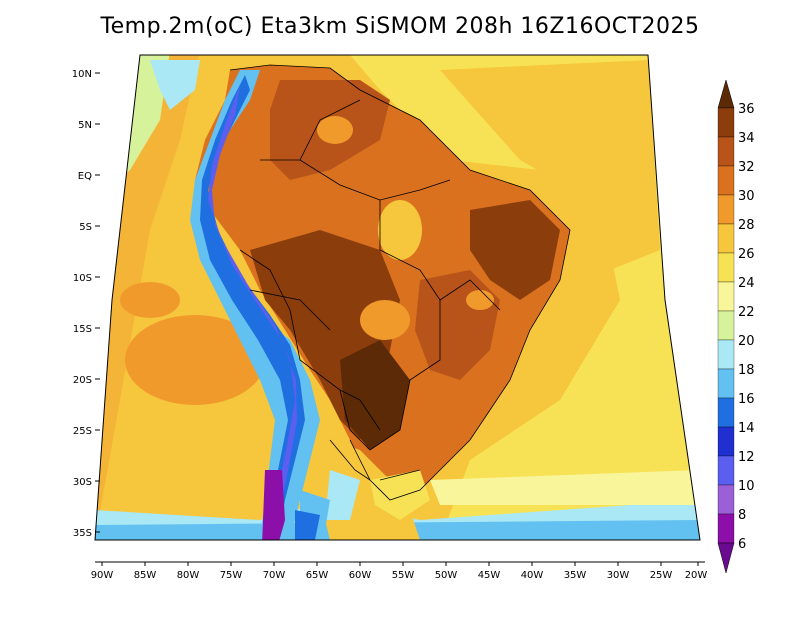 This screenshot has height=618, width=800. I want to click on lat-label: 30S, so click(82, 482).